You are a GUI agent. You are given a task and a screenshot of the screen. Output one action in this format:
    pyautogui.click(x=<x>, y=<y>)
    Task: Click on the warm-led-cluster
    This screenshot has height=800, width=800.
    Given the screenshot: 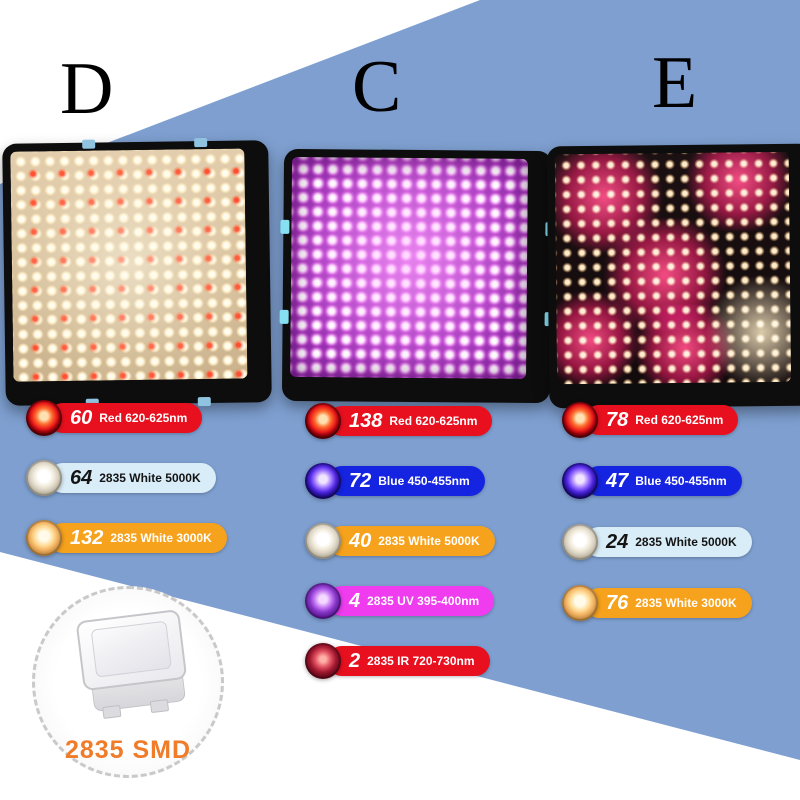 What is the action you would take?
    pyautogui.click(x=748, y=328)
    